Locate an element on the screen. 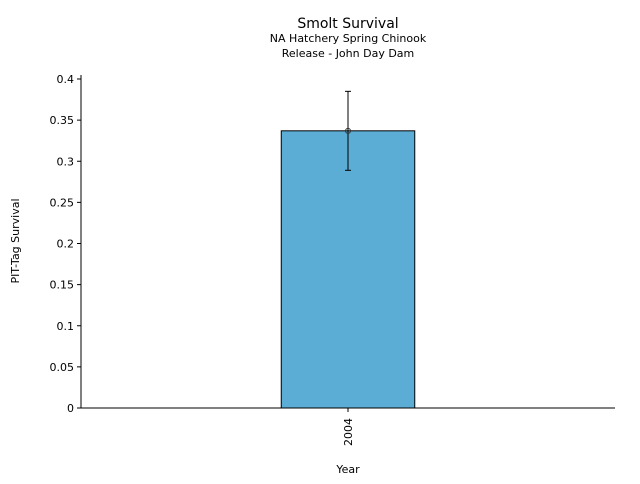  y-axis-label: PIT-Tag Survival is located at coordinates (15, 240).